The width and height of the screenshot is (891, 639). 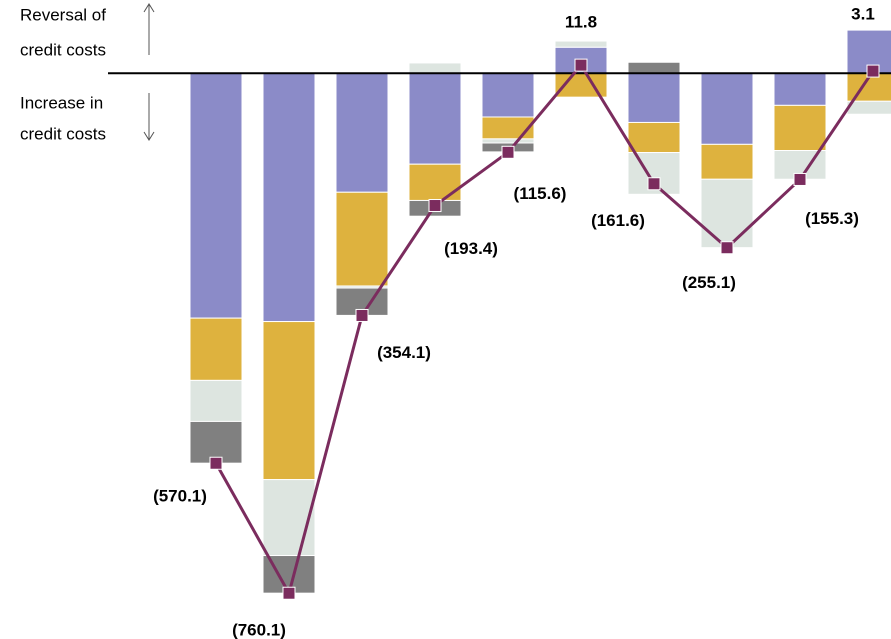 What do you see at coordinates (149, 29) in the screenshot?
I see `up-arrow` at bounding box center [149, 29].